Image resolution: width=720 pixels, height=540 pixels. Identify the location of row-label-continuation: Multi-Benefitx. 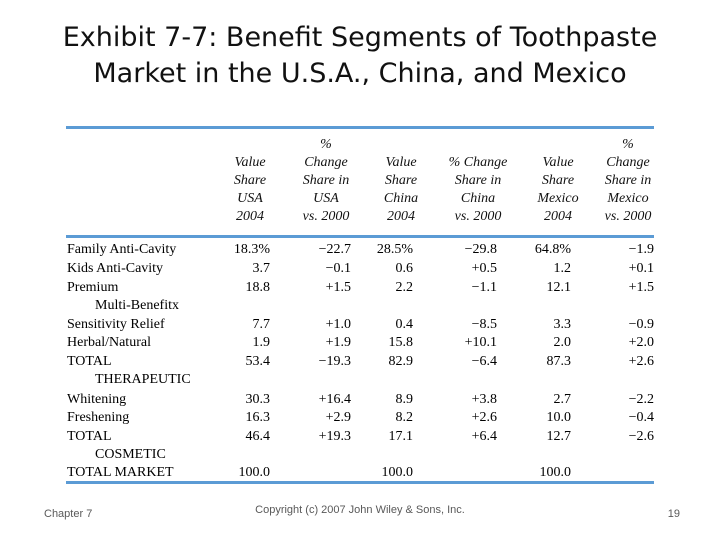
(137, 305).